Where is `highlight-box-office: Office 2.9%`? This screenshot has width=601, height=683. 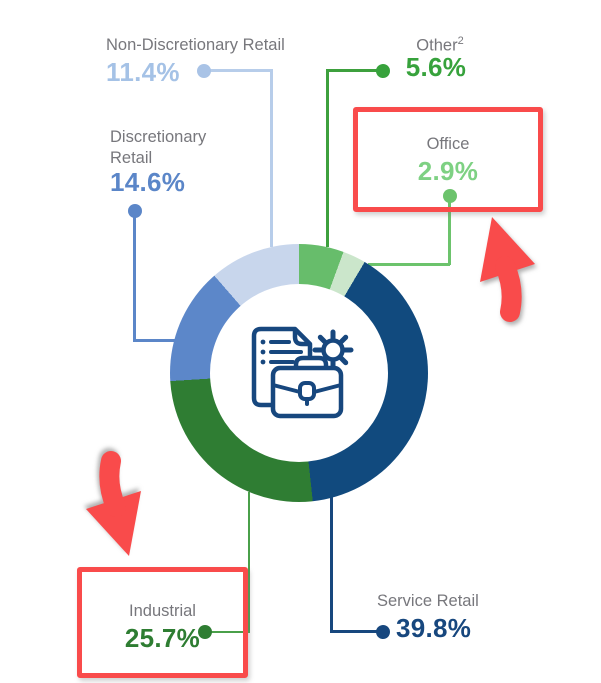
highlight-box-office: Office 2.9% is located at coordinates (448, 159).